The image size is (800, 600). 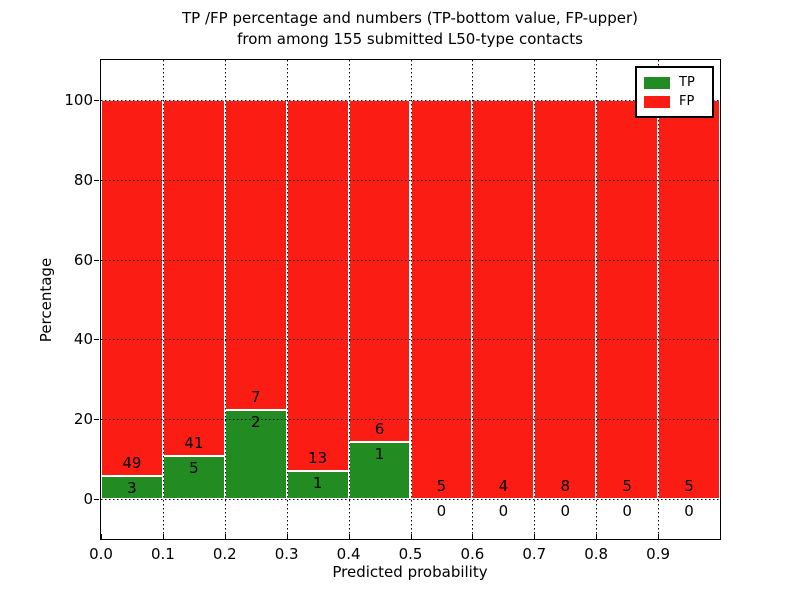 I want to click on x-tick-mark-0.3, so click(x=287, y=536).